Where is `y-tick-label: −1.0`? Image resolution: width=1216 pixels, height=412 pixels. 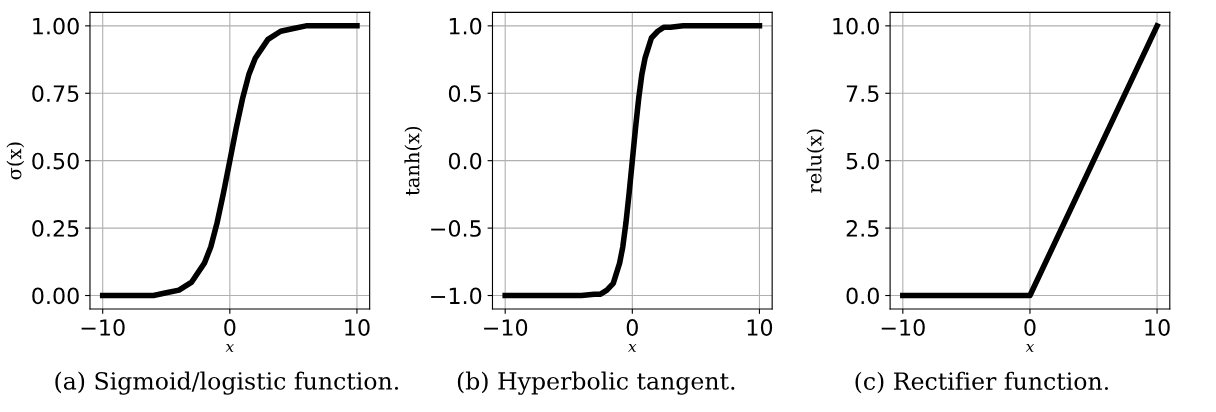 y-tick-label: −1.0 is located at coordinates (456, 296).